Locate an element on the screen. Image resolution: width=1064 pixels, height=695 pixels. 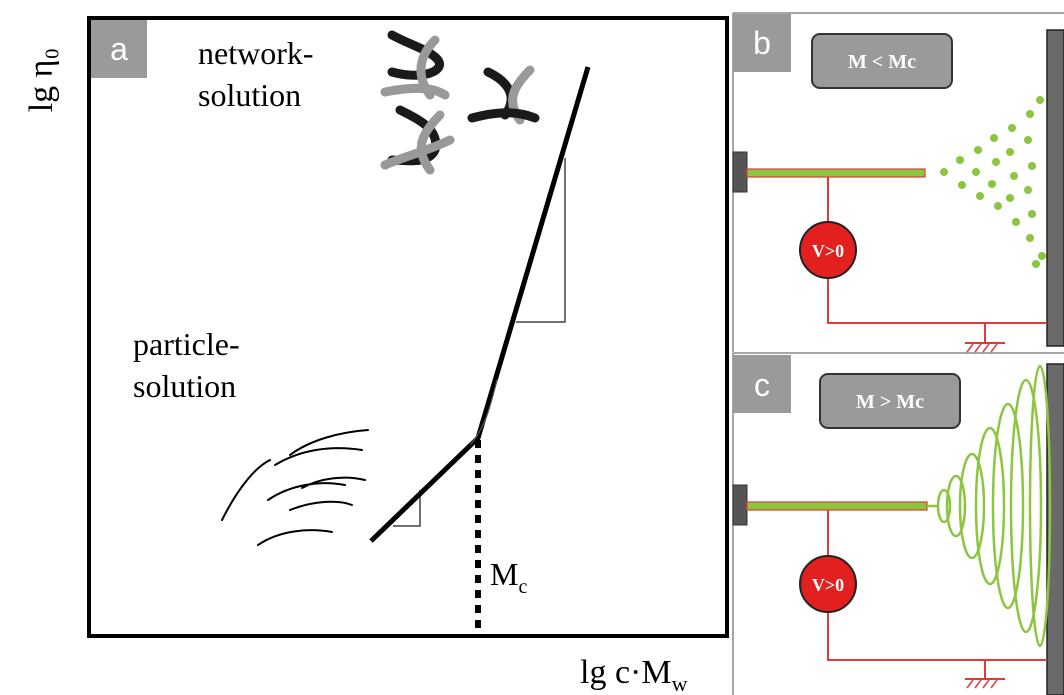
panel-c-condition-box is located at coordinates (890, 401).